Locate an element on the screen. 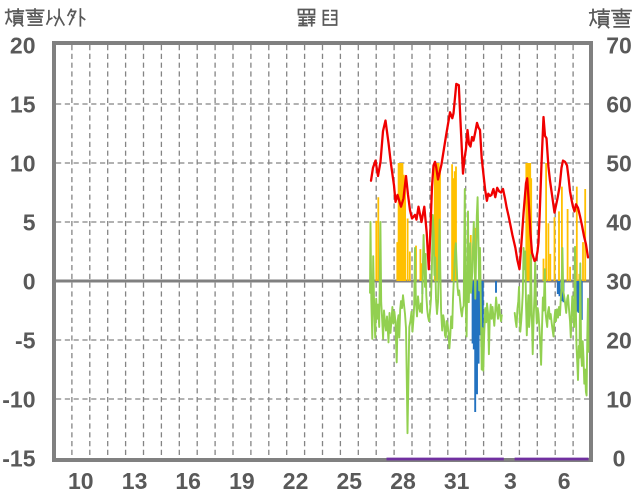 The width and height of the screenshot is (636, 501). svg-text: 22 is located at coordinates (296, 481).